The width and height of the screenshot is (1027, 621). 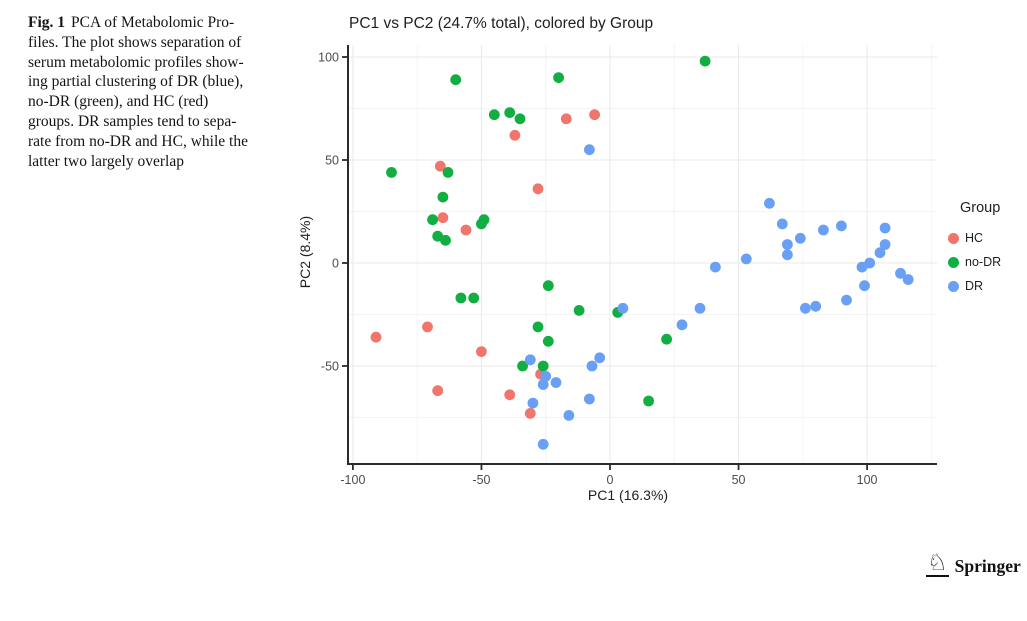 I want to click on x-tick-label: 0, so click(x=610, y=480).